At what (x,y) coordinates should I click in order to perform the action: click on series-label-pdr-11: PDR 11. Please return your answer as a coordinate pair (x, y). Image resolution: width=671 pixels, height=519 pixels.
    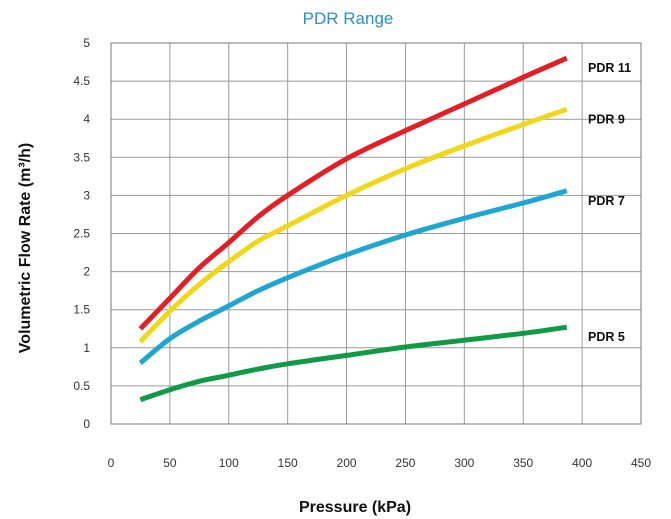
    Looking at the image, I should click on (609, 68).